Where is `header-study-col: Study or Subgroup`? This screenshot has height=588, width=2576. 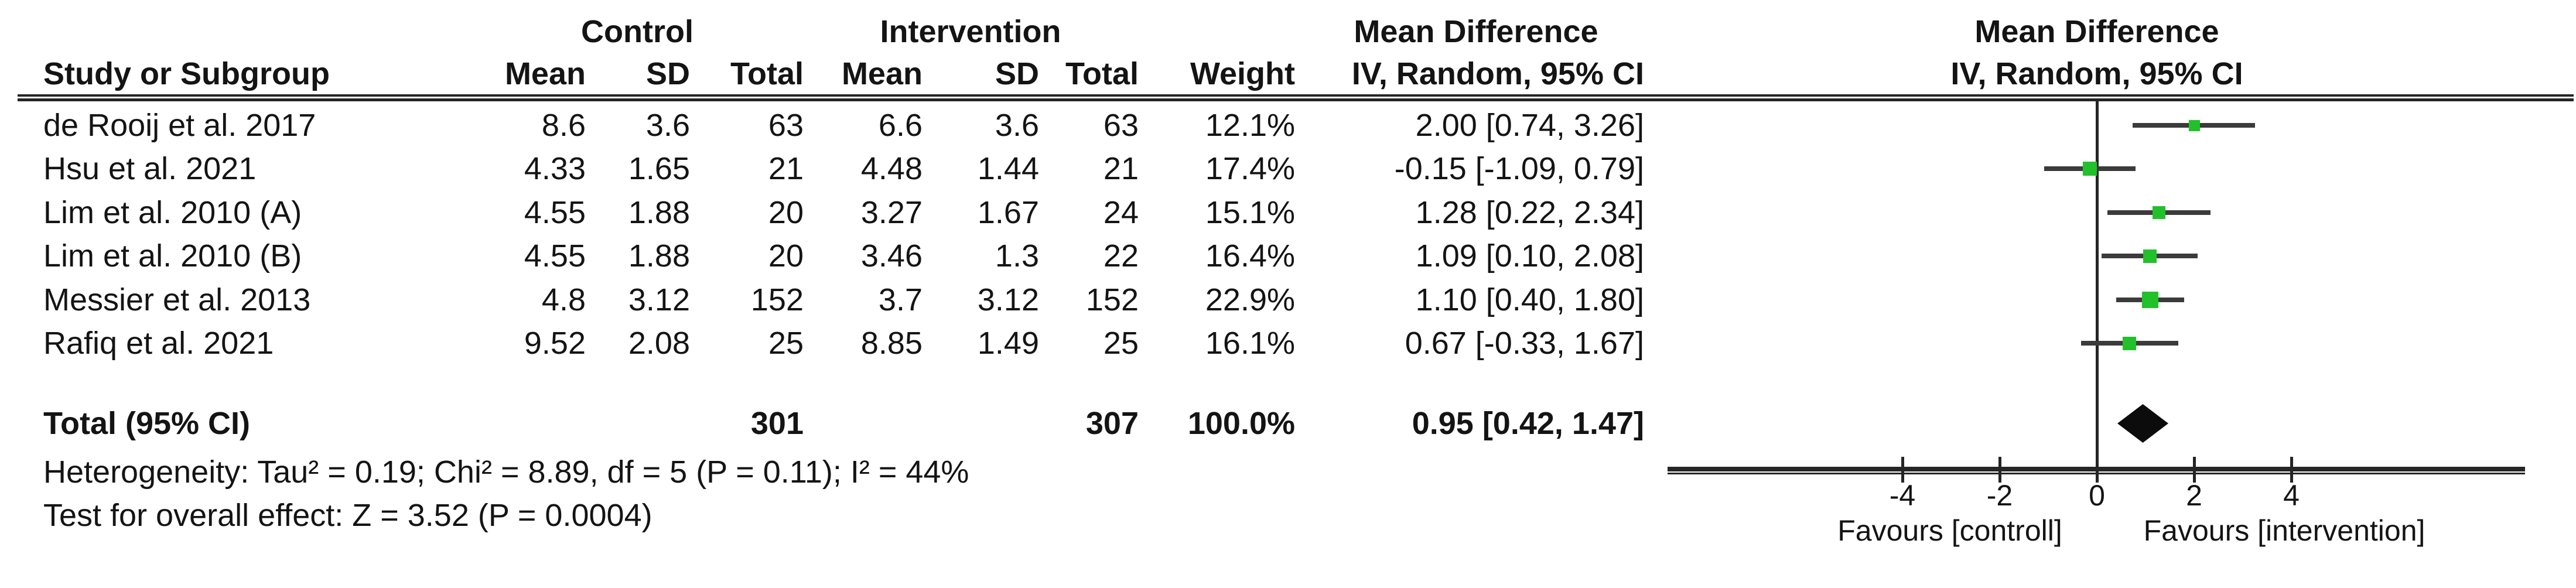
header-study-col: Study or Subgroup is located at coordinates (187, 73).